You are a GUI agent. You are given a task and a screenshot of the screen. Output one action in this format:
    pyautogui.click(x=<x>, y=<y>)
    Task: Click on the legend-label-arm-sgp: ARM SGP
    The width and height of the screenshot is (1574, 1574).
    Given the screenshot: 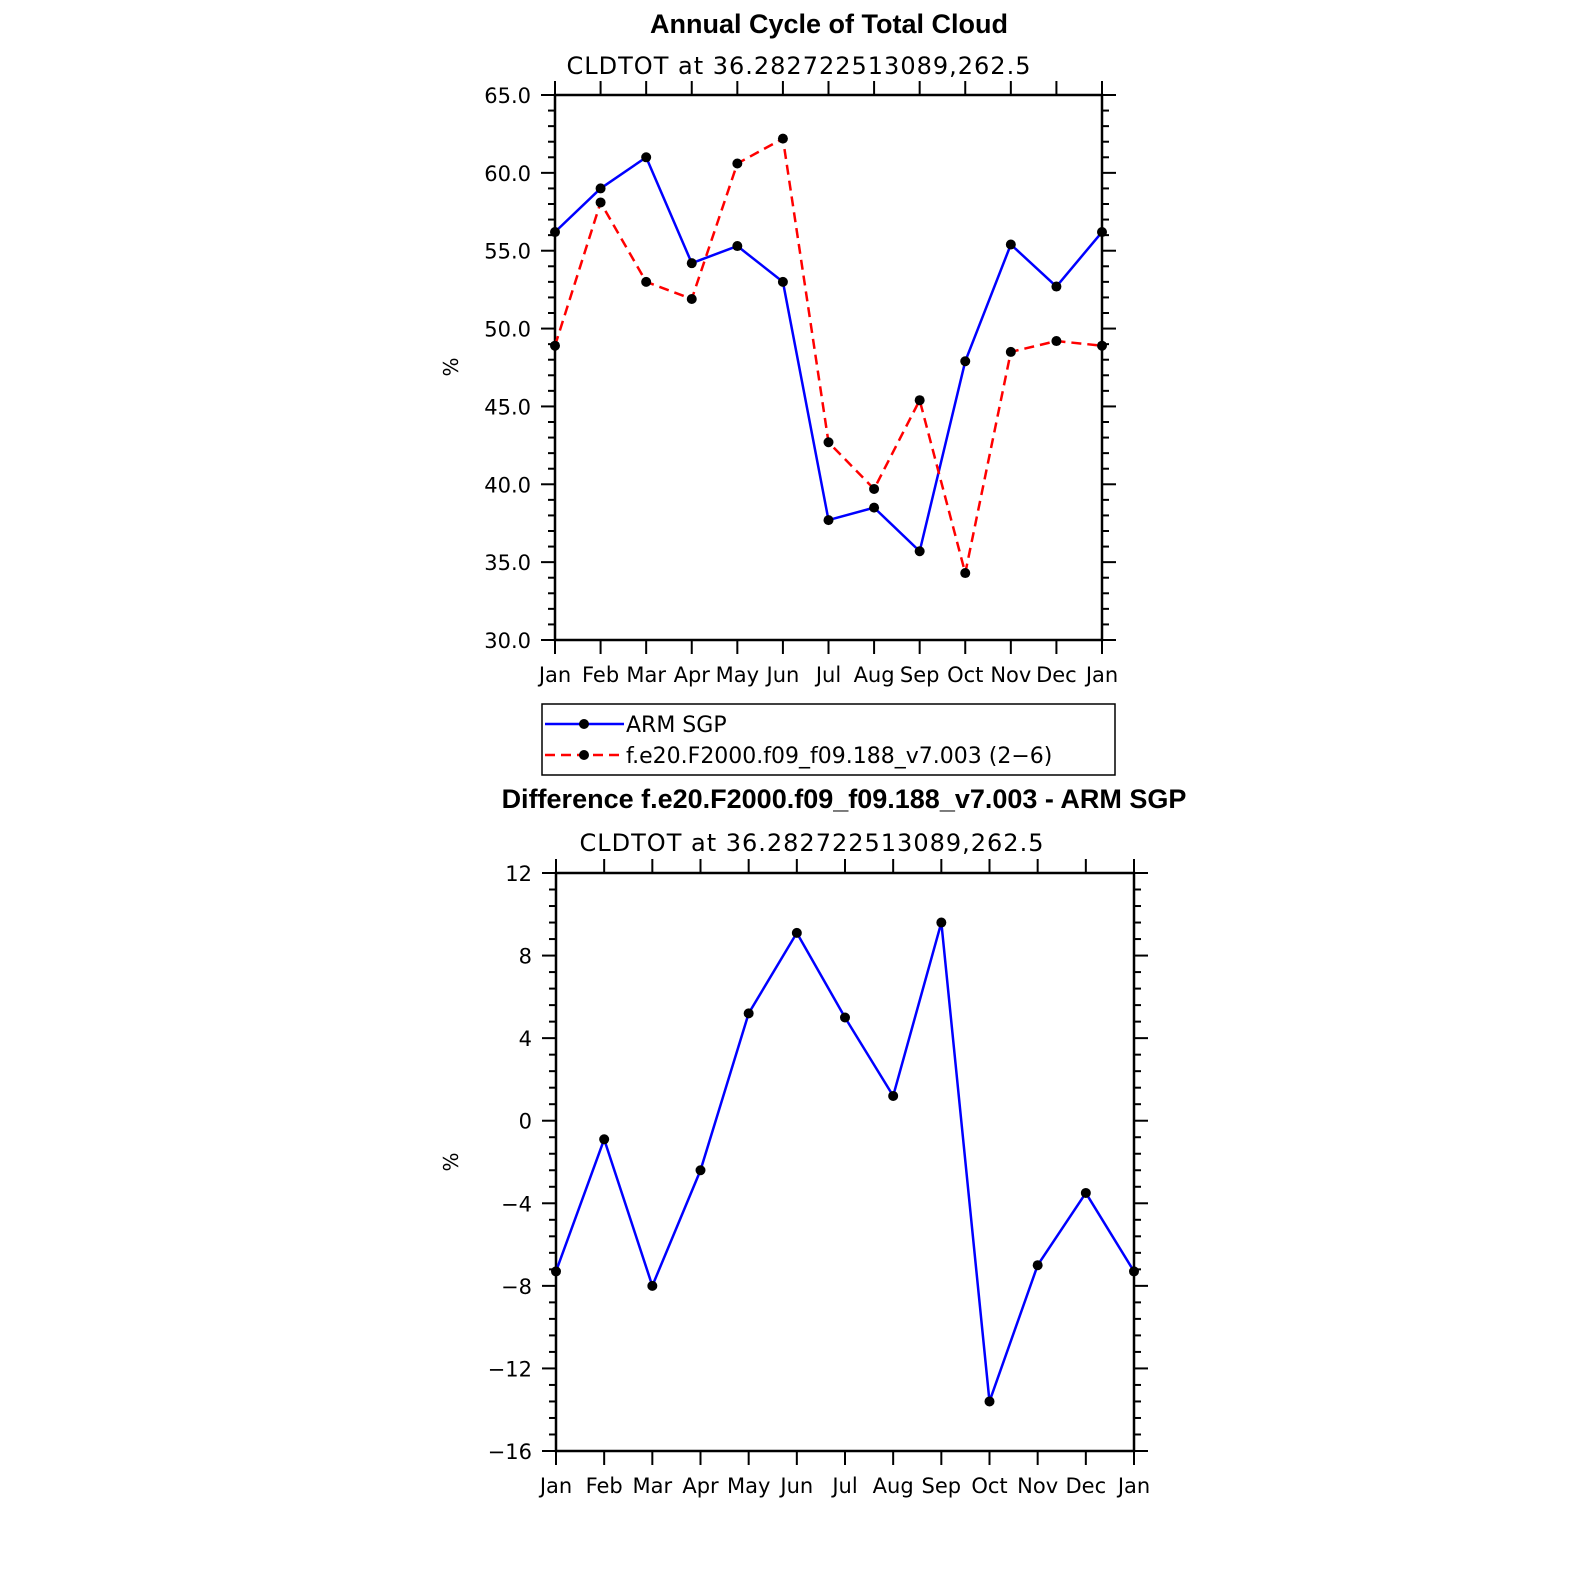 What is the action you would take?
    pyautogui.click(x=676, y=725)
    